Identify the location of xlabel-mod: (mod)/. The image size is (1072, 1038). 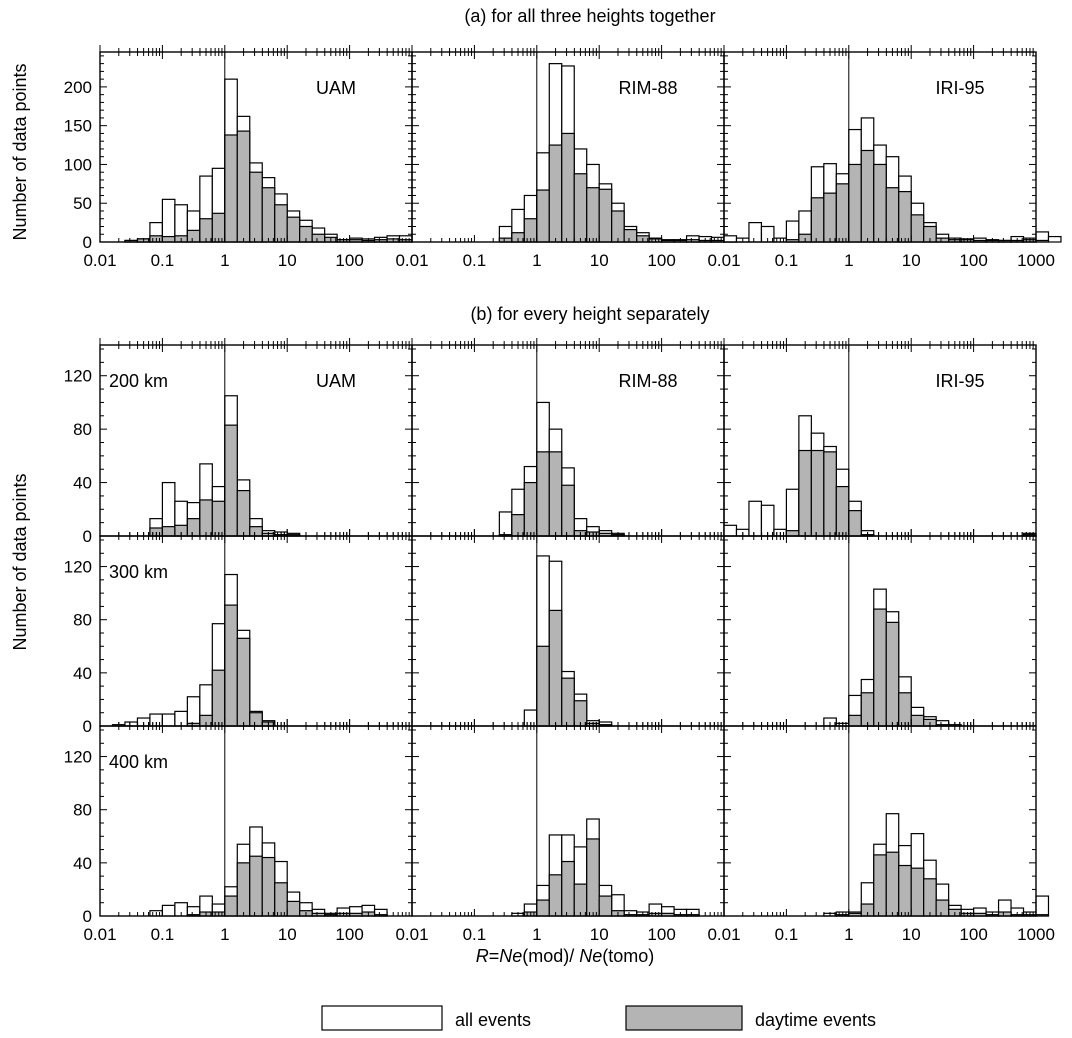
(550, 956).